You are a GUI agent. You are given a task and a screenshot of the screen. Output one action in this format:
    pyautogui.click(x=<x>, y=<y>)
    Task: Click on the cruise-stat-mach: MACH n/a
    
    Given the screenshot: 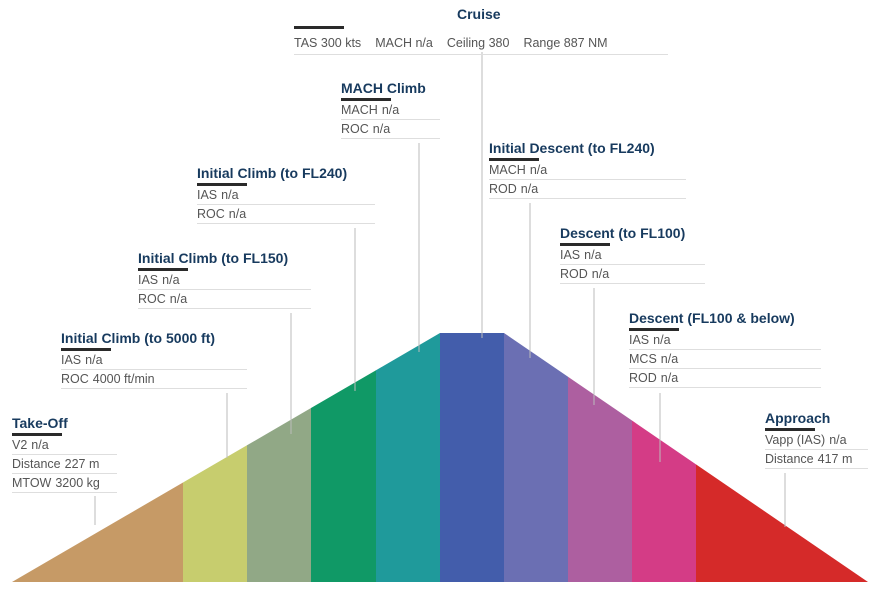 What is the action you would take?
    pyautogui.click(x=404, y=43)
    